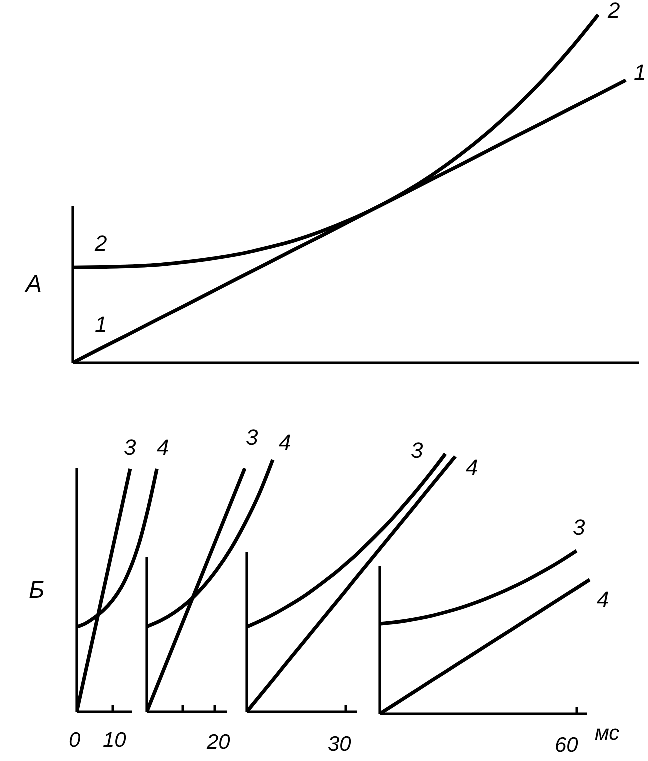 This screenshot has width=648, height=761. Describe the element at coordinates (101, 324) in the screenshot. I see `series-label: 1` at that location.